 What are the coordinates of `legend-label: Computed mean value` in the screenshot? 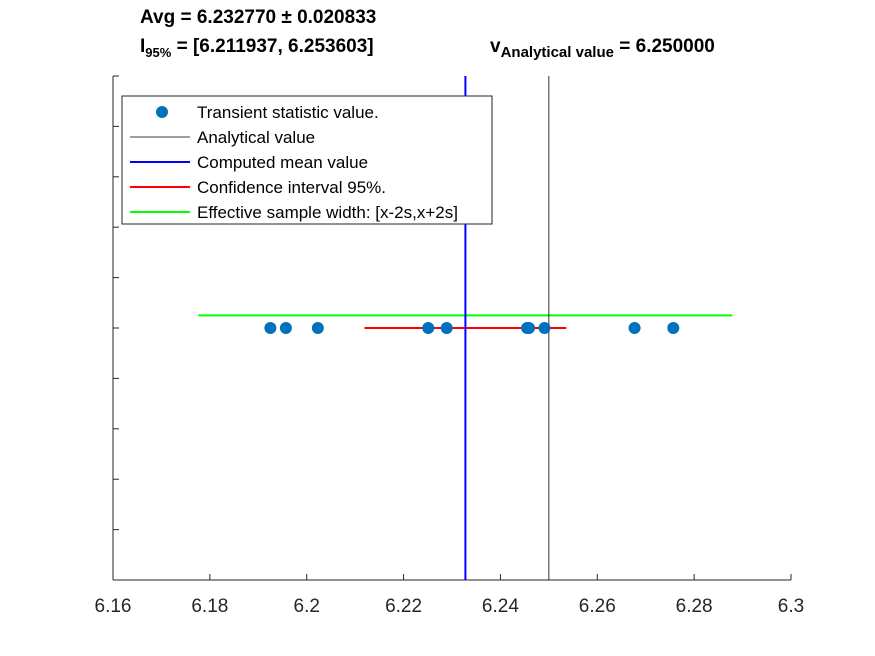 It's located at (282, 162).